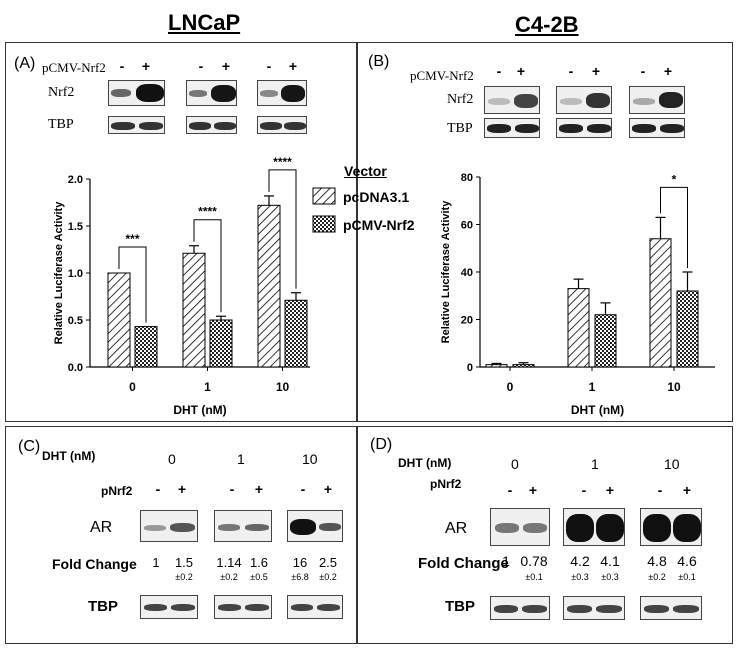 This screenshot has width=737, height=649. I want to click on panel-c-sign: -, so click(303, 489).